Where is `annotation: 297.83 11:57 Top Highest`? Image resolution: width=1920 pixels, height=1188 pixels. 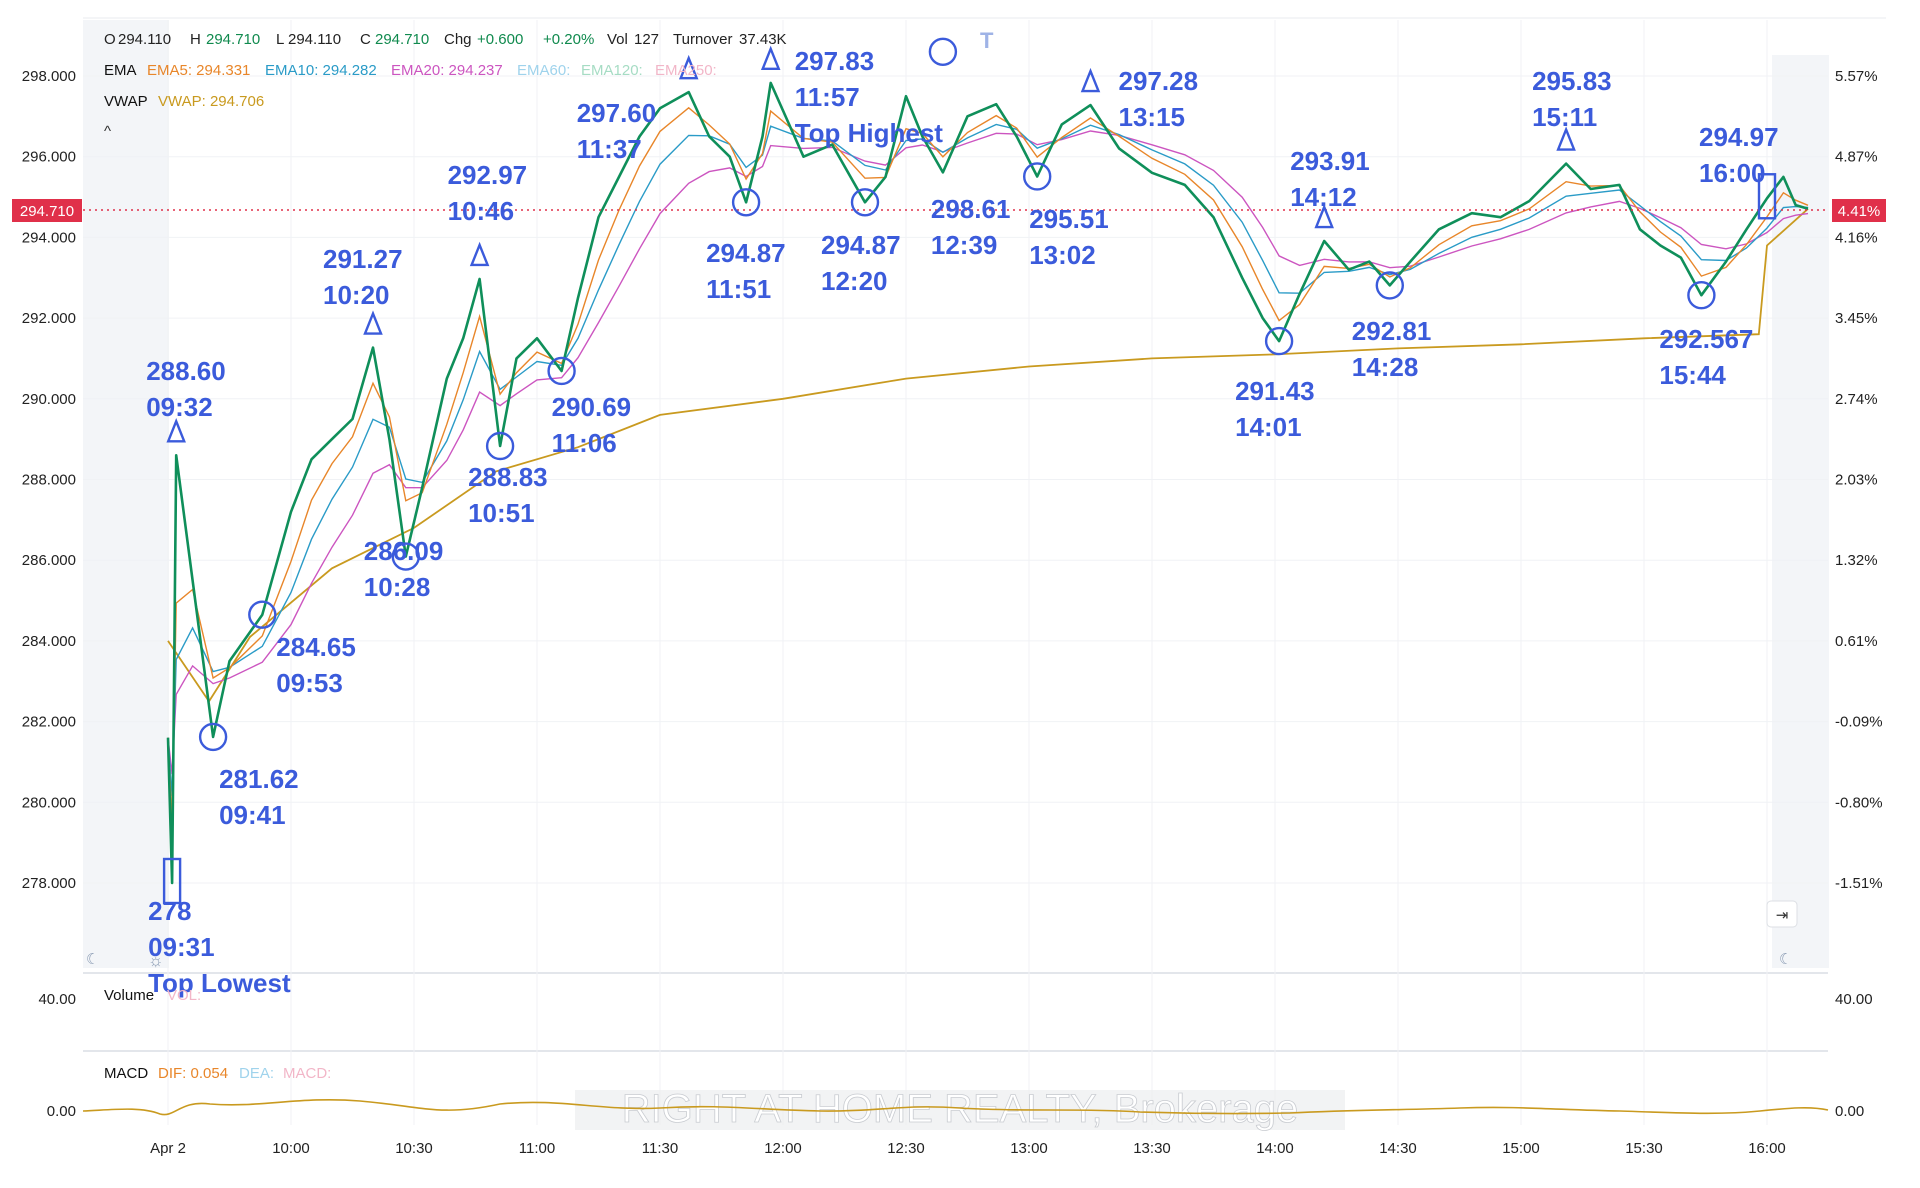 annotation: 297.83 11:57 Top Highest is located at coordinates (851, 96).